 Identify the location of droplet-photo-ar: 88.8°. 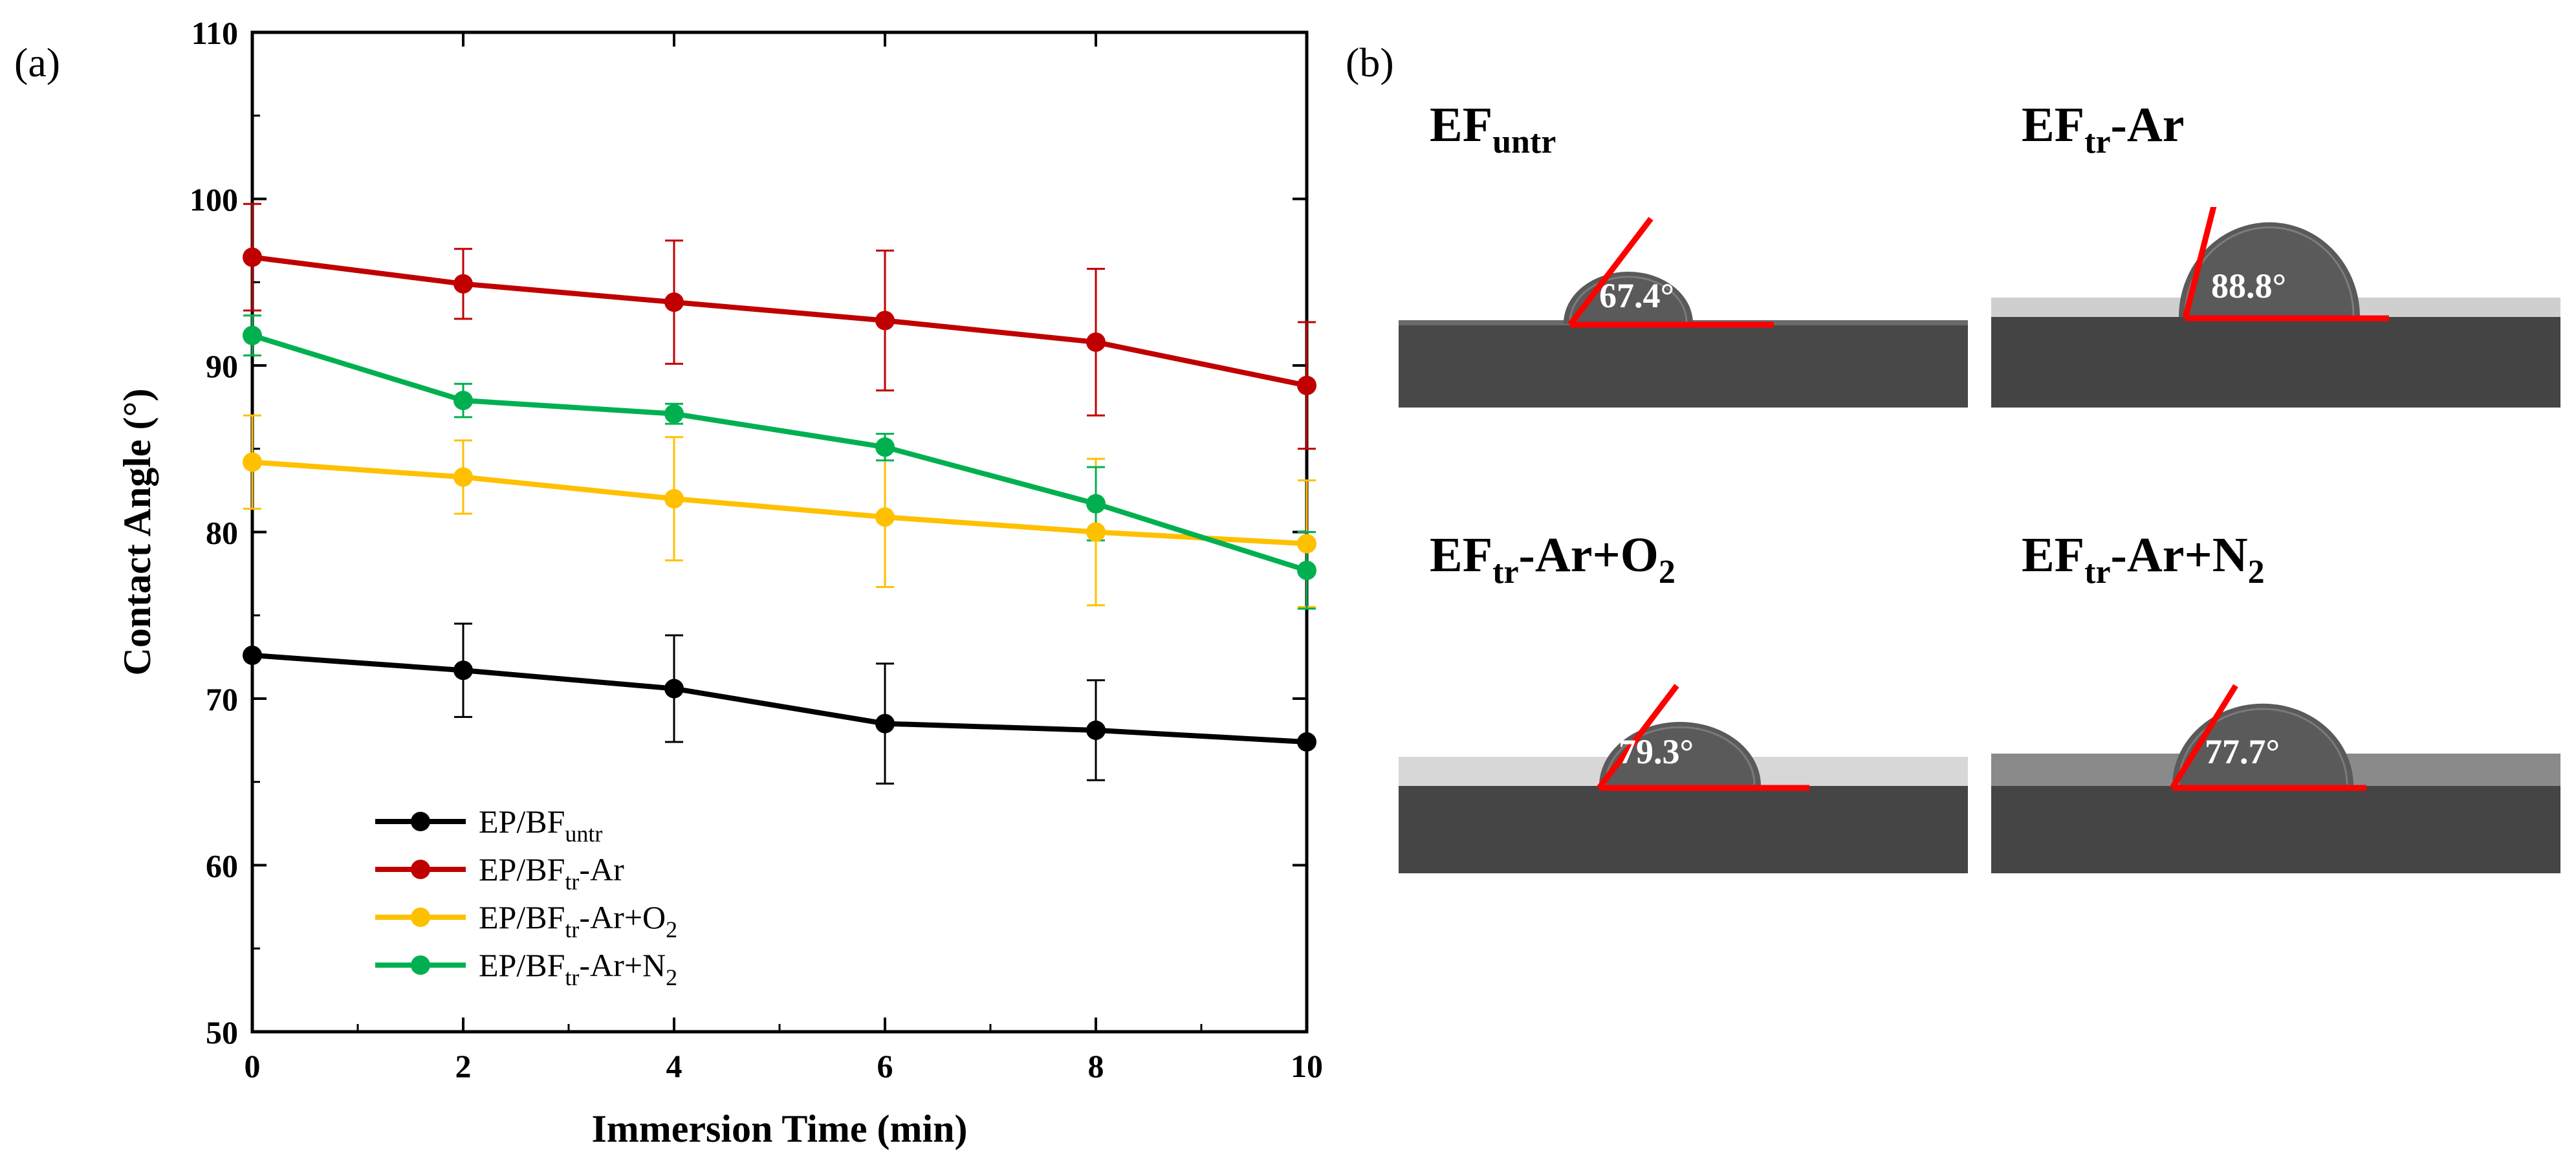
(2275, 307).